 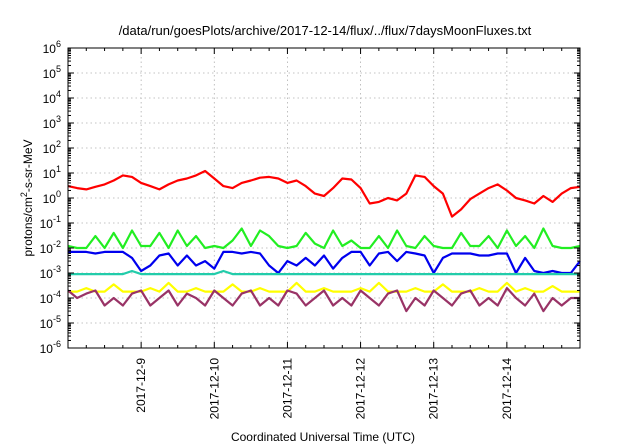 What do you see at coordinates (52, 122) in the screenshot?
I see `y-tick-label: 10³` at bounding box center [52, 122].